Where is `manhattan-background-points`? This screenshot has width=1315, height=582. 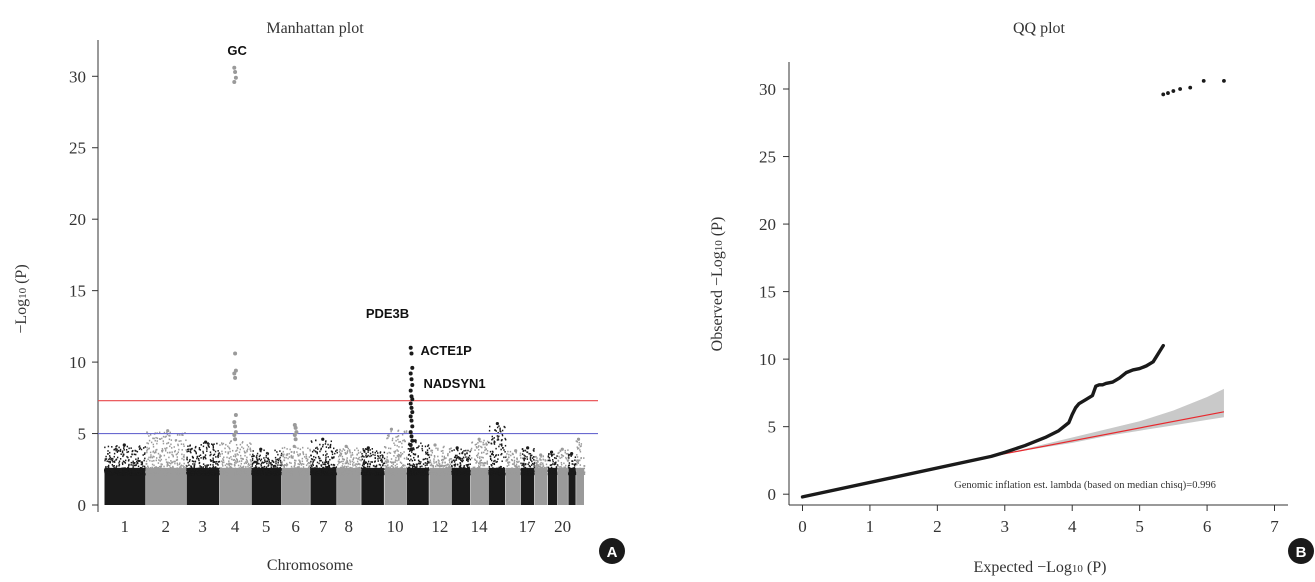
manhattan-background-points is located at coordinates (345, 463).